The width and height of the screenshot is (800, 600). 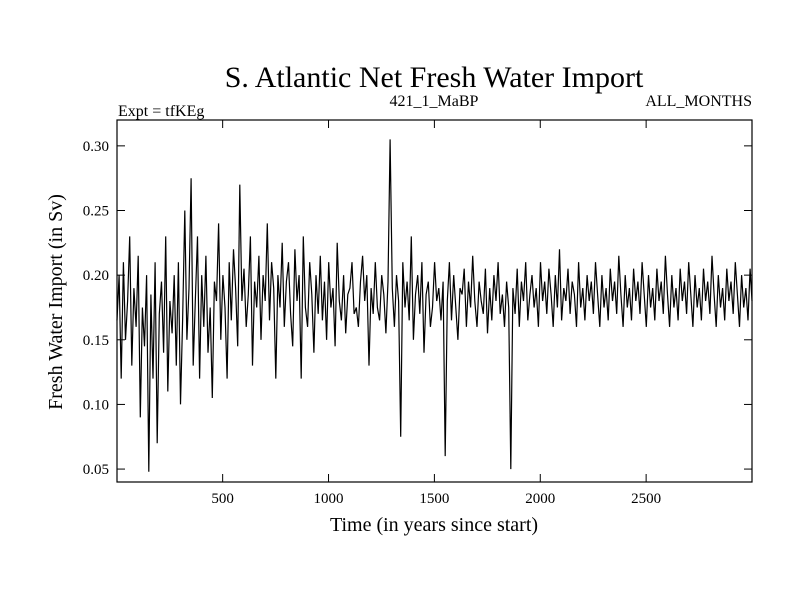 What do you see at coordinates (434, 499) in the screenshot?
I see `x-tick-label: 1500` at bounding box center [434, 499].